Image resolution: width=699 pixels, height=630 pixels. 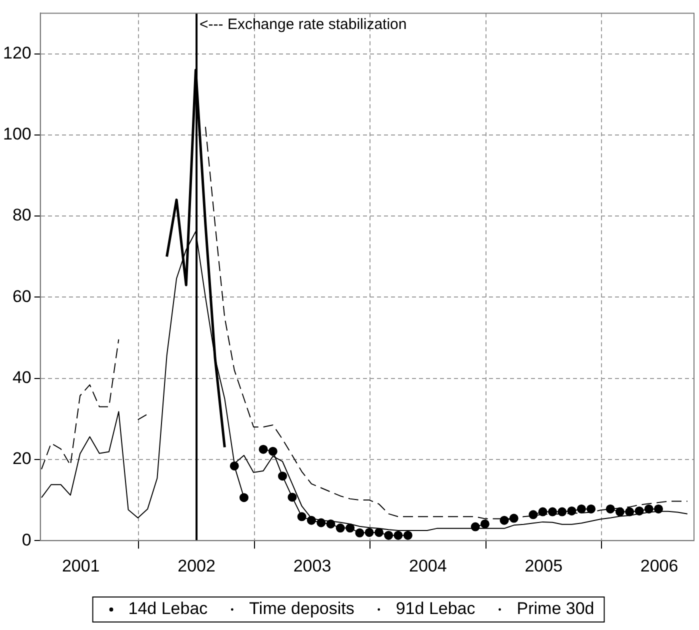 What do you see at coordinates (22, 378) in the screenshot?
I see `y-tick-label: 40` at bounding box center [22, 378].